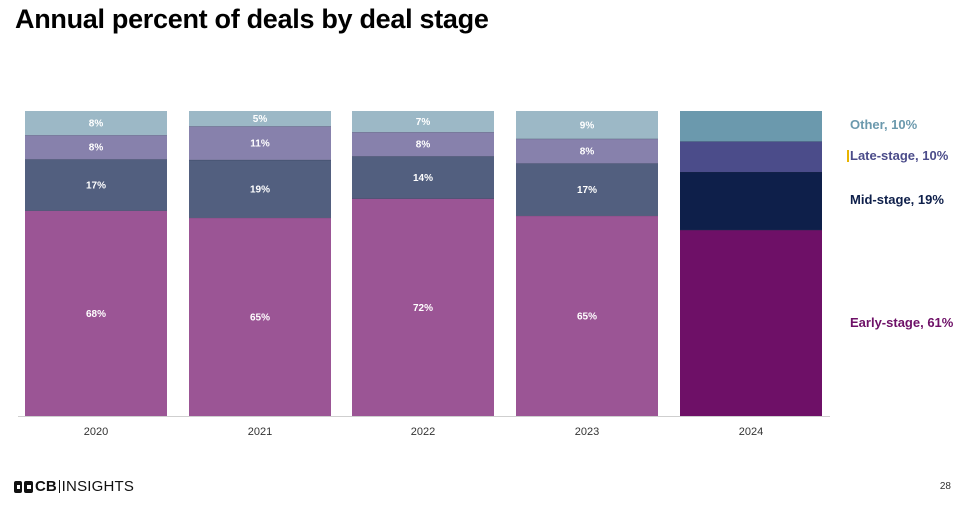  Describe the element at coordinates (897, 199) in the screenshot. I see `legend-label: Mid-stage, 19%` at that location.